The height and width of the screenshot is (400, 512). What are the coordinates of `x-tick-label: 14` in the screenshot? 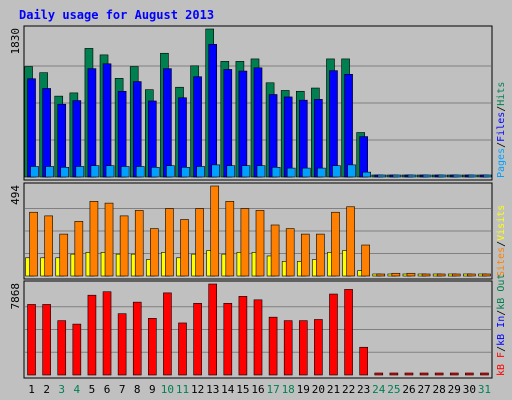 It's located at (228, 389).